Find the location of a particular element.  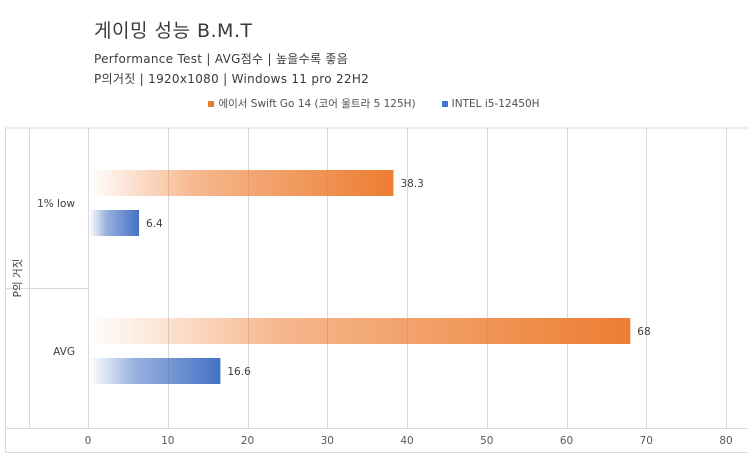

x-tick-label-0: 0 is located at coordinates (88, 441).